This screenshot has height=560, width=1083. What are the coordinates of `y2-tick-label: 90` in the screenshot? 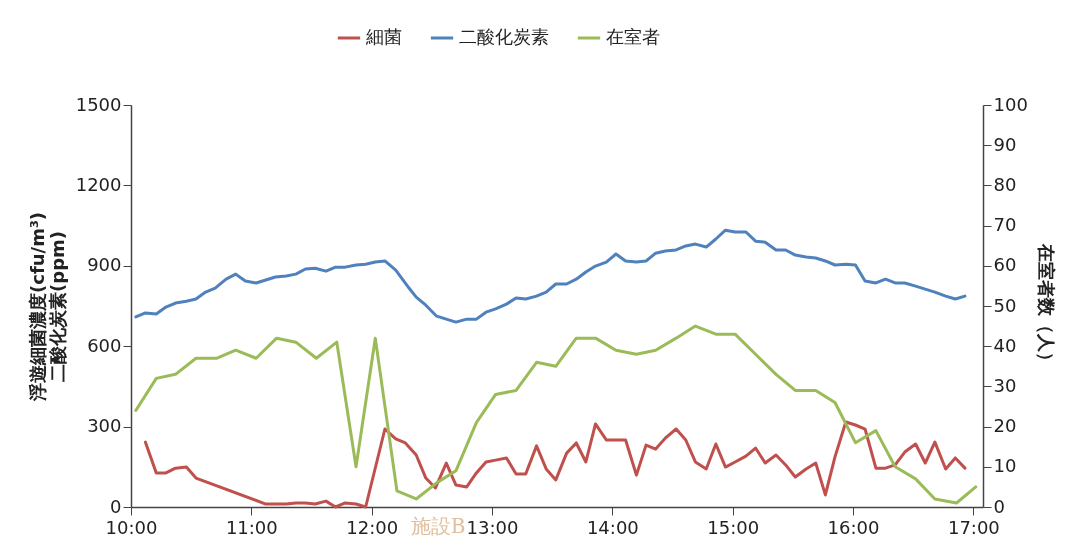 It's located at (1005, 144).